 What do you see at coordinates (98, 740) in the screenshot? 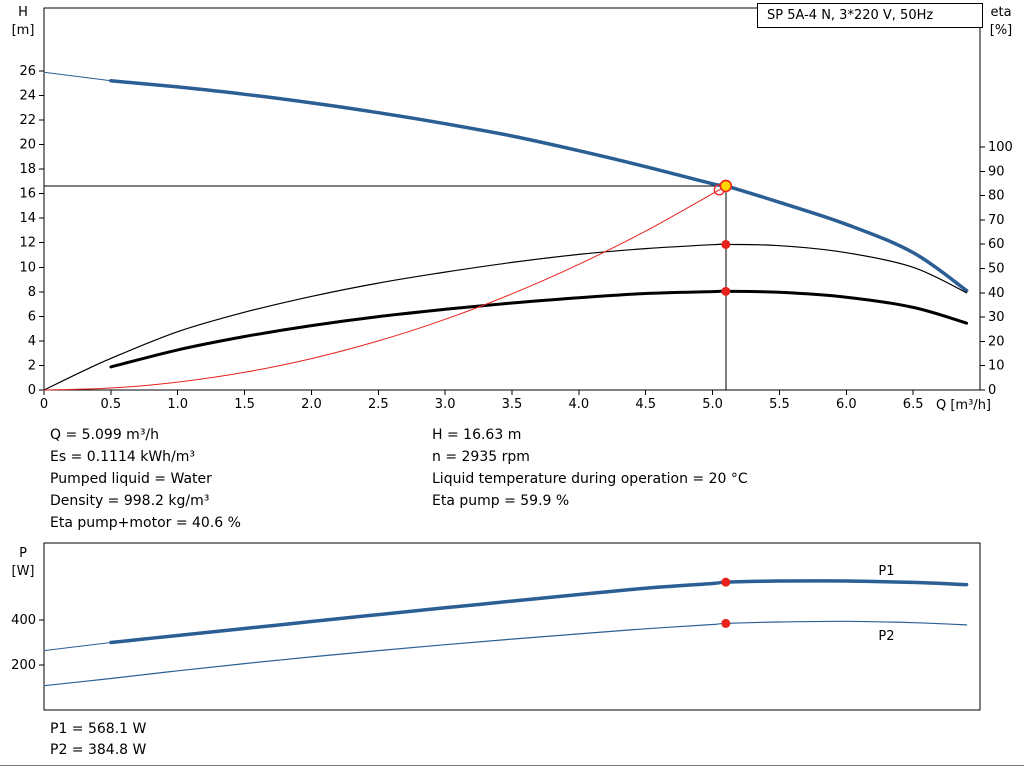
I see `power-values-block: P1 = 568.1 W P2 = 384.8 W` at bounding box center [98, 740].